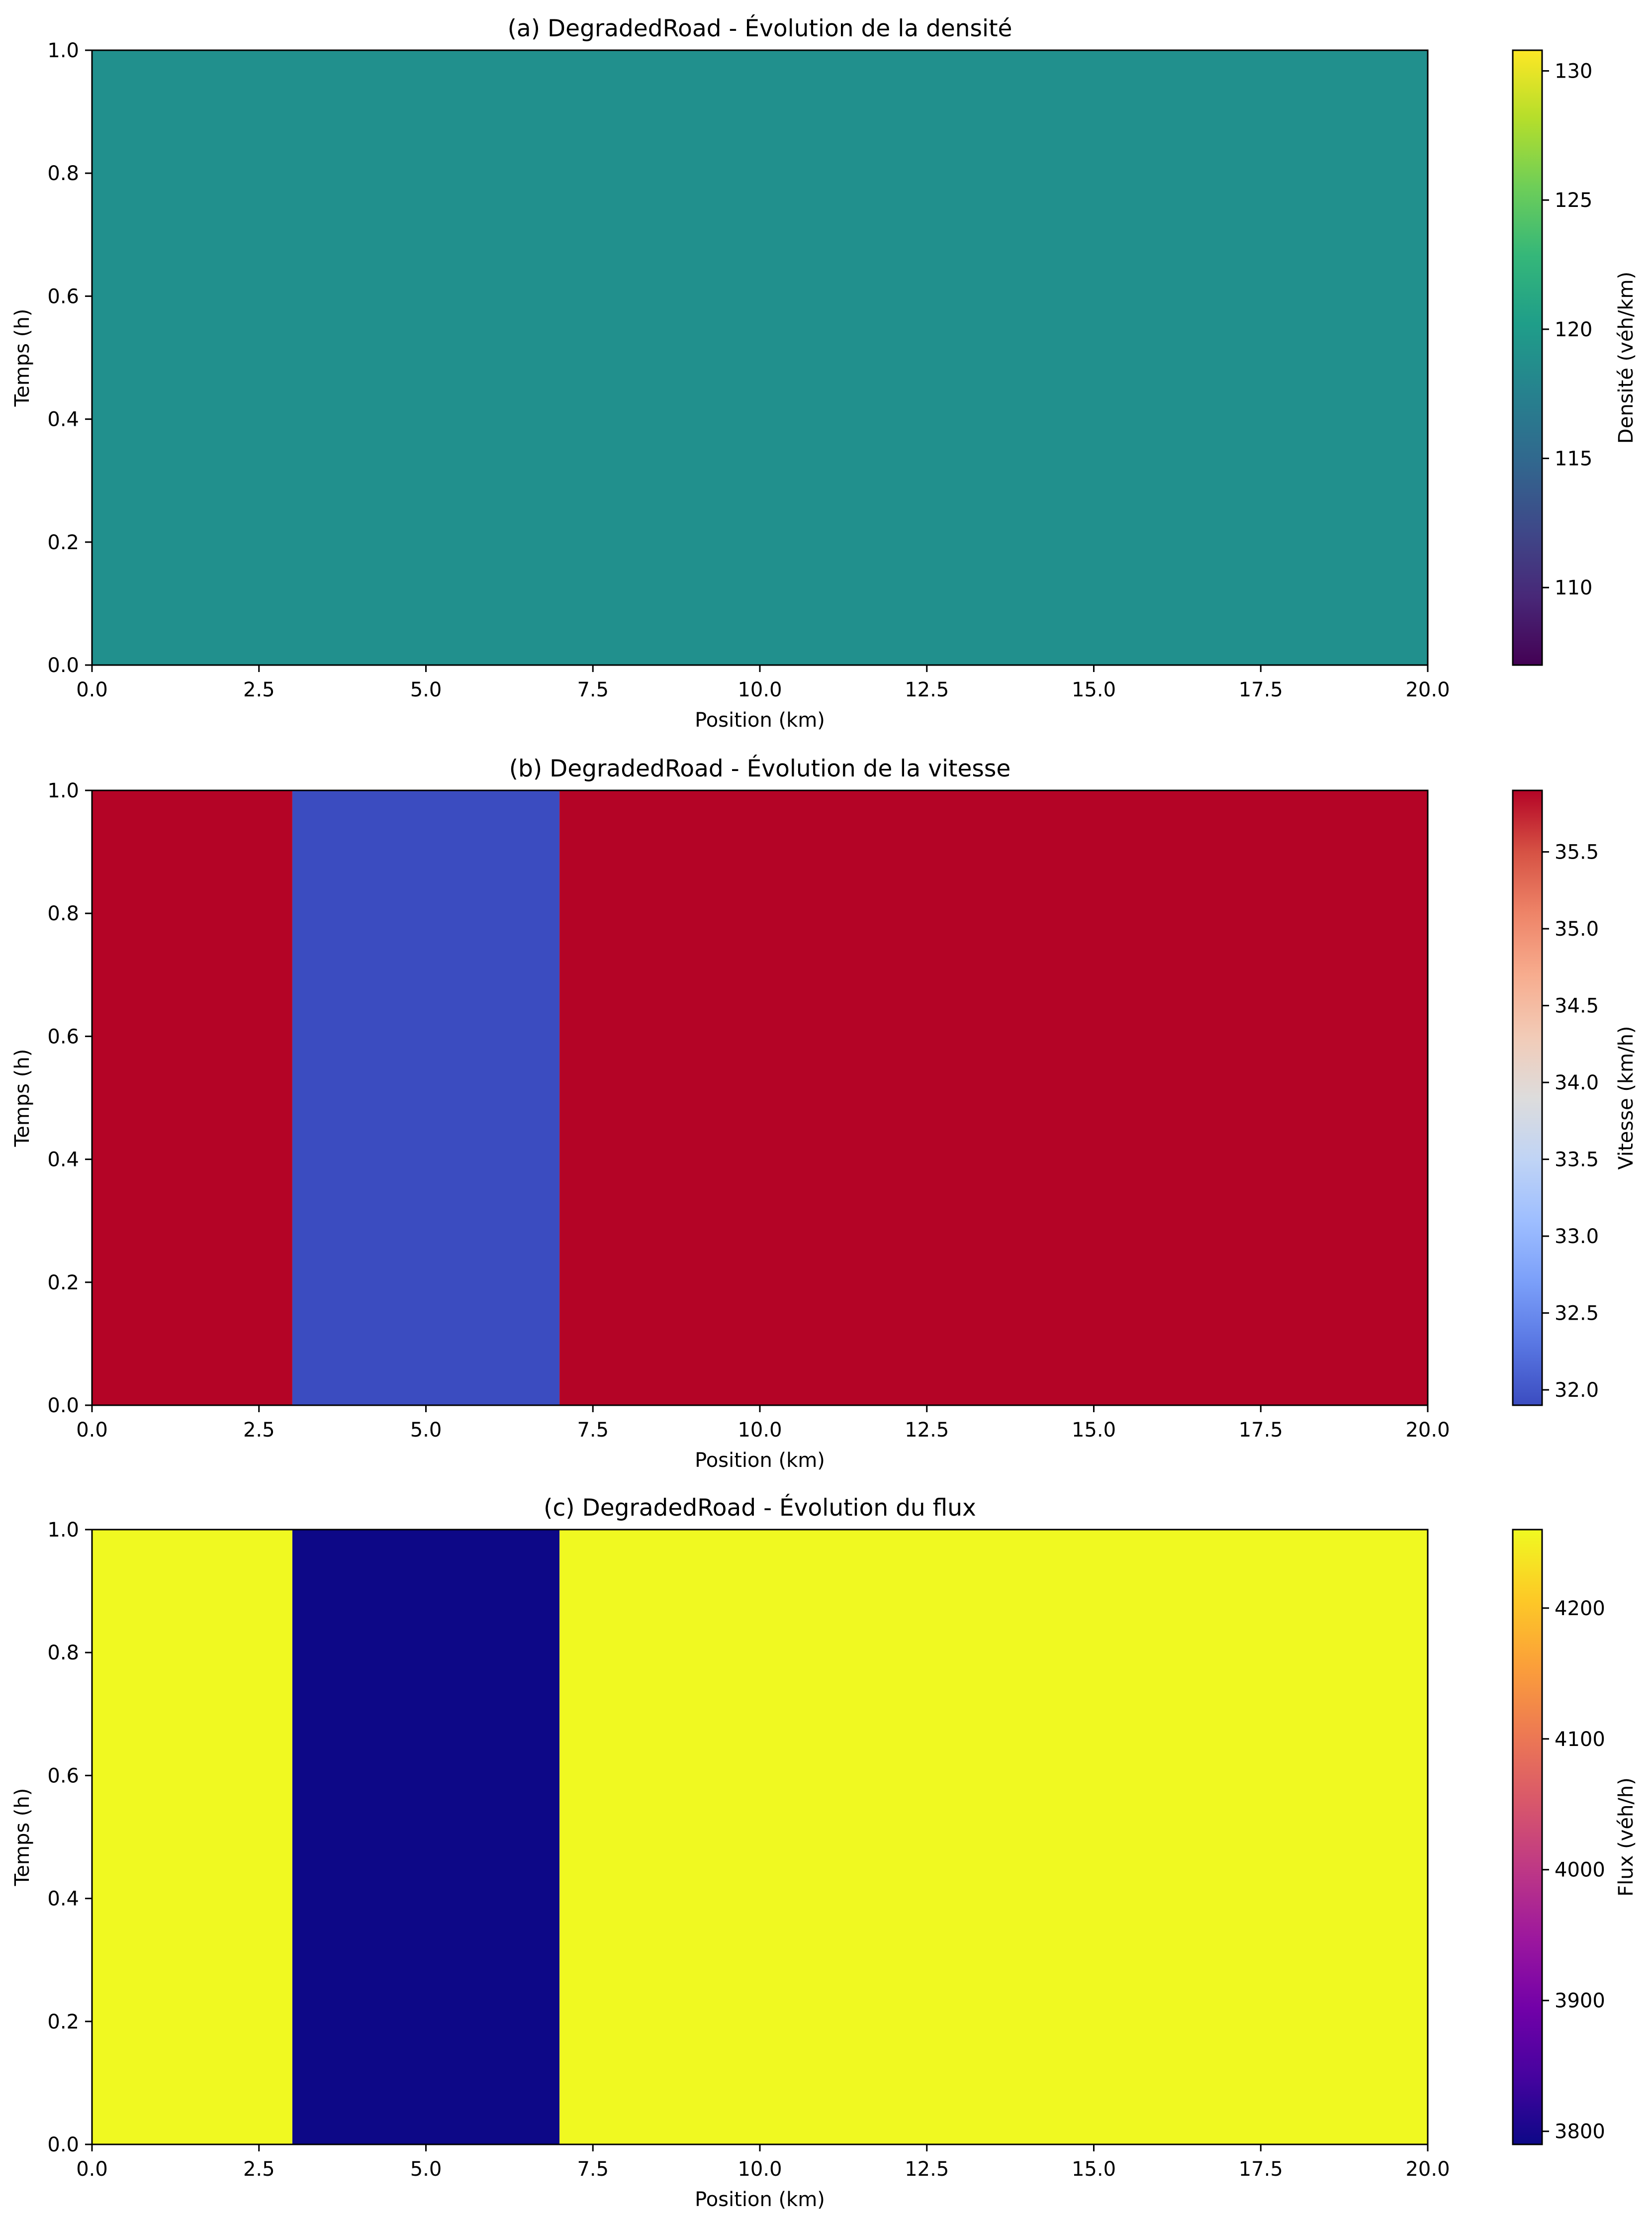  Describe the element at coordinates (1573, 459) in the screenshot. I see `colorbar-tick-label: 115` at that location.